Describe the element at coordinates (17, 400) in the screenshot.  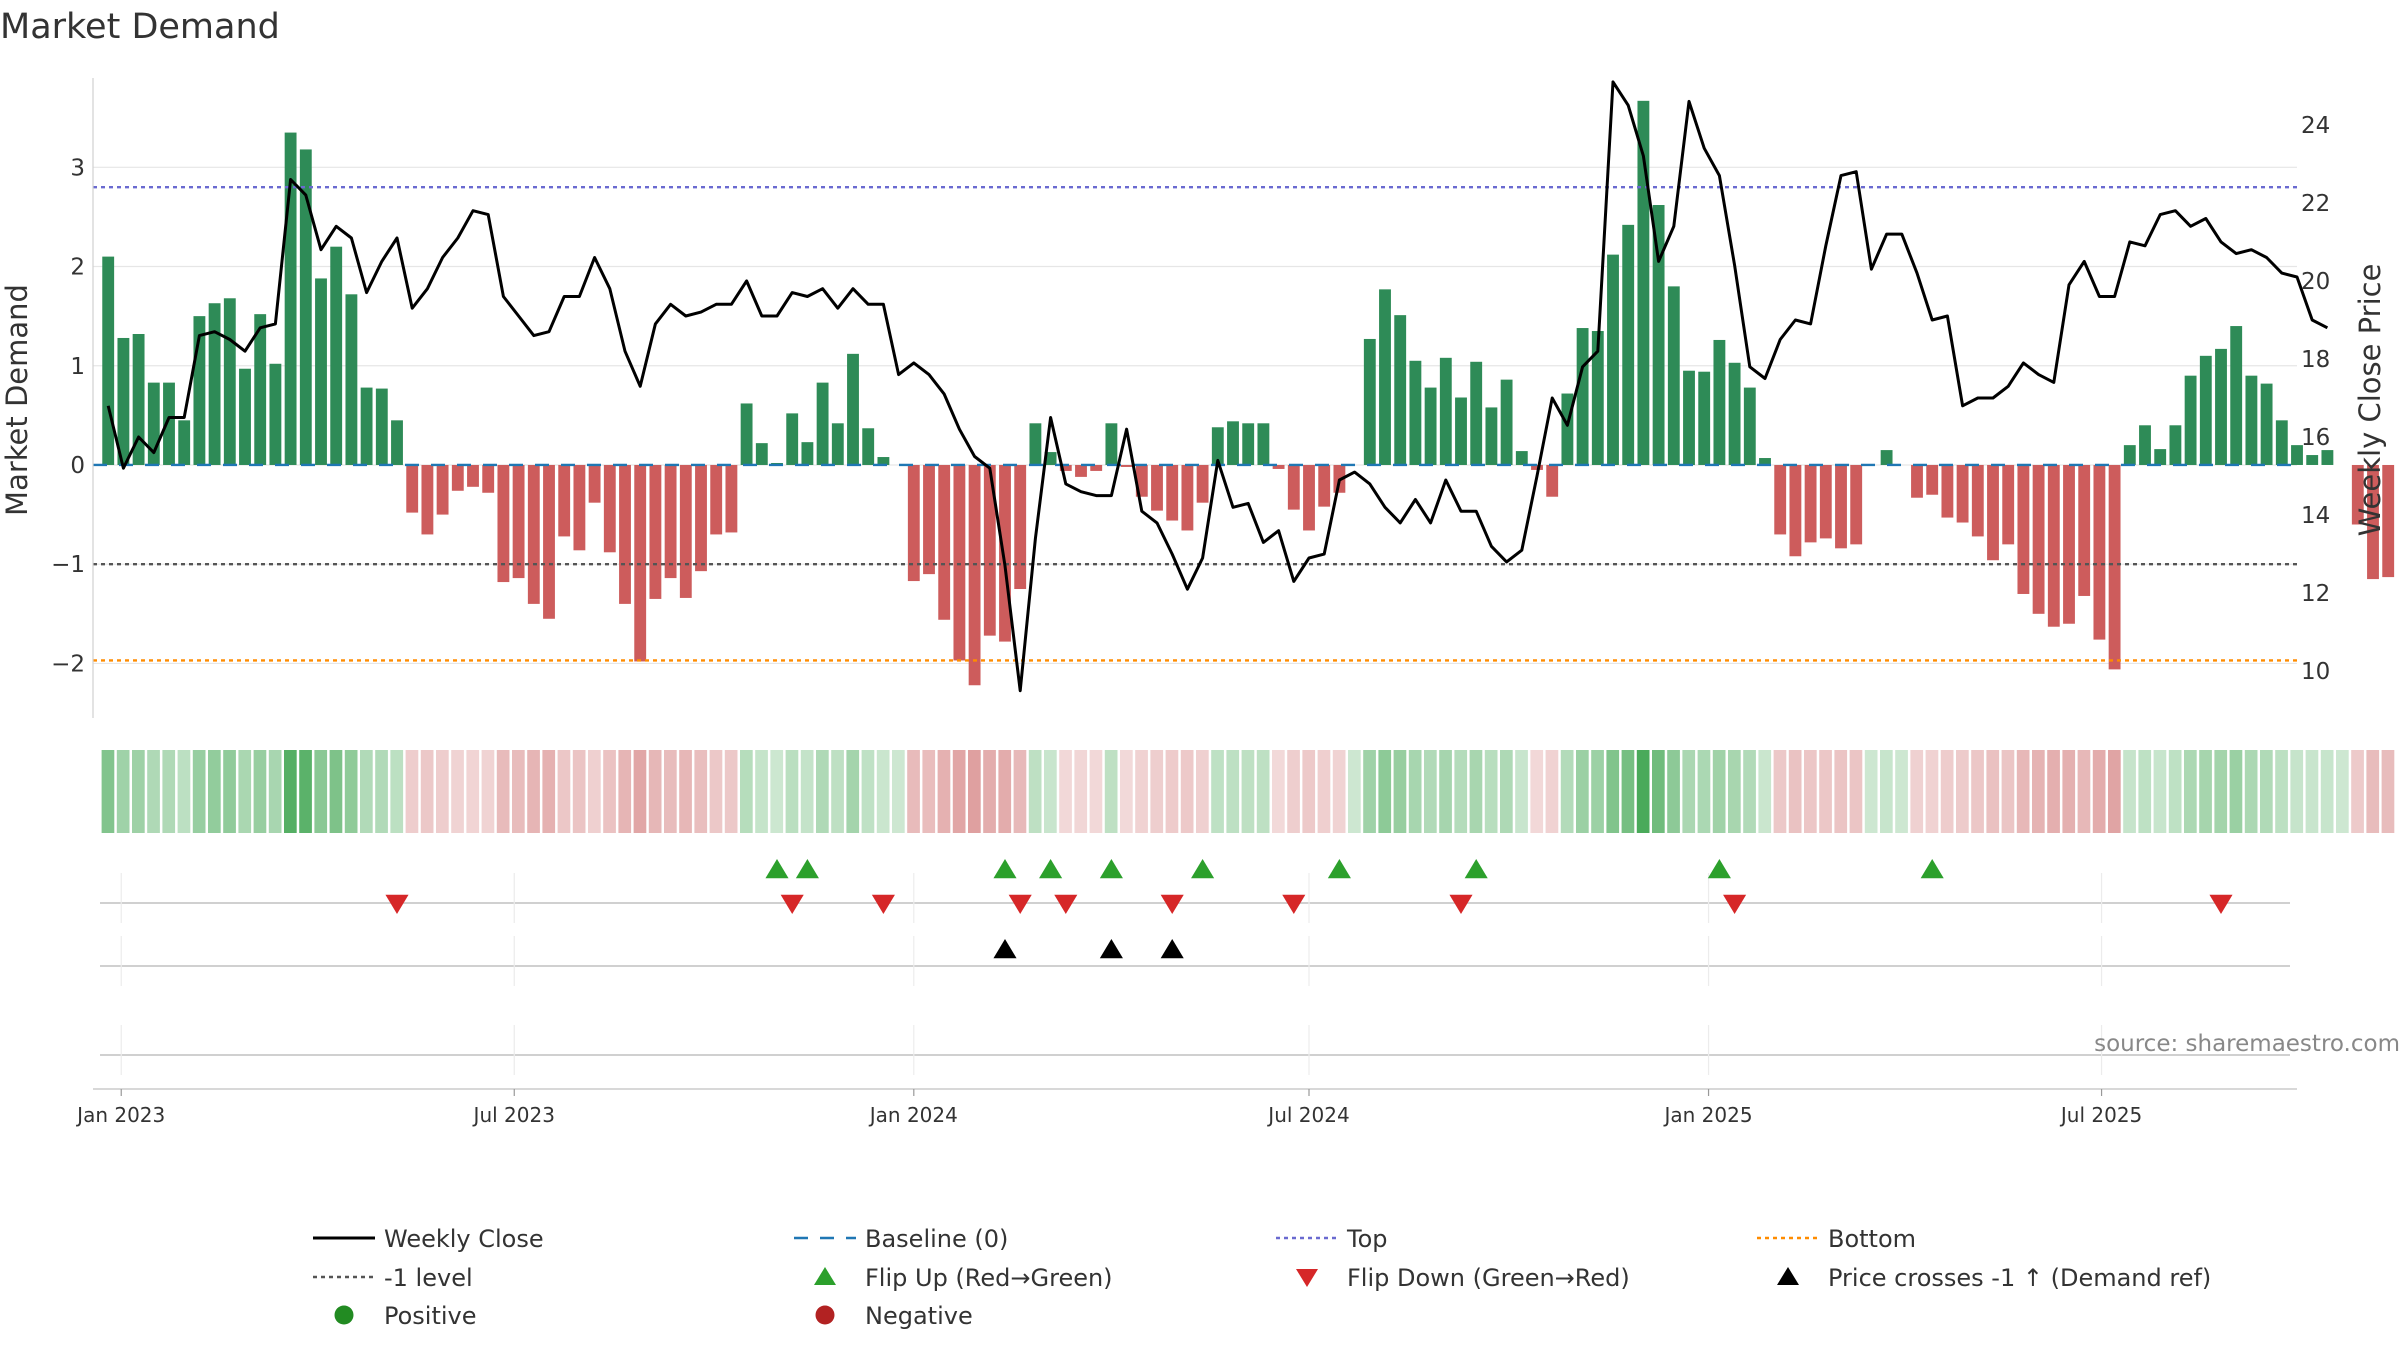
I see `y-axis-label: Market Demand` at that location.